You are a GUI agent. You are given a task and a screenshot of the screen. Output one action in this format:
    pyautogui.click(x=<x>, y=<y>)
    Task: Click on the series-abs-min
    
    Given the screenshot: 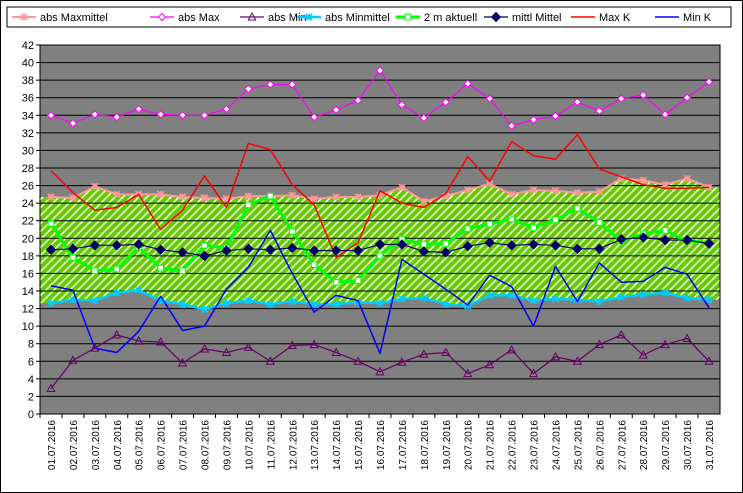 What is the action you would take?
    pyautogui.click(x=380, y=361)
    